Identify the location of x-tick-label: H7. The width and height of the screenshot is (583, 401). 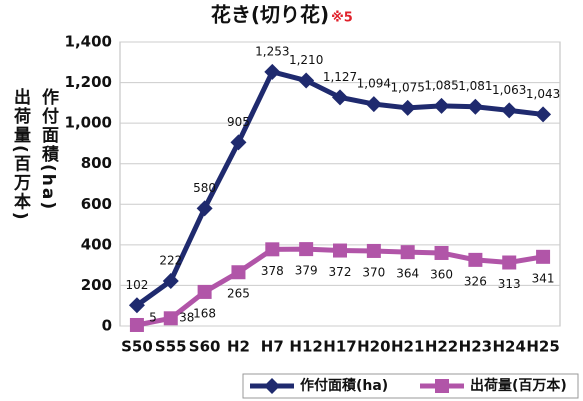
(272, 347).